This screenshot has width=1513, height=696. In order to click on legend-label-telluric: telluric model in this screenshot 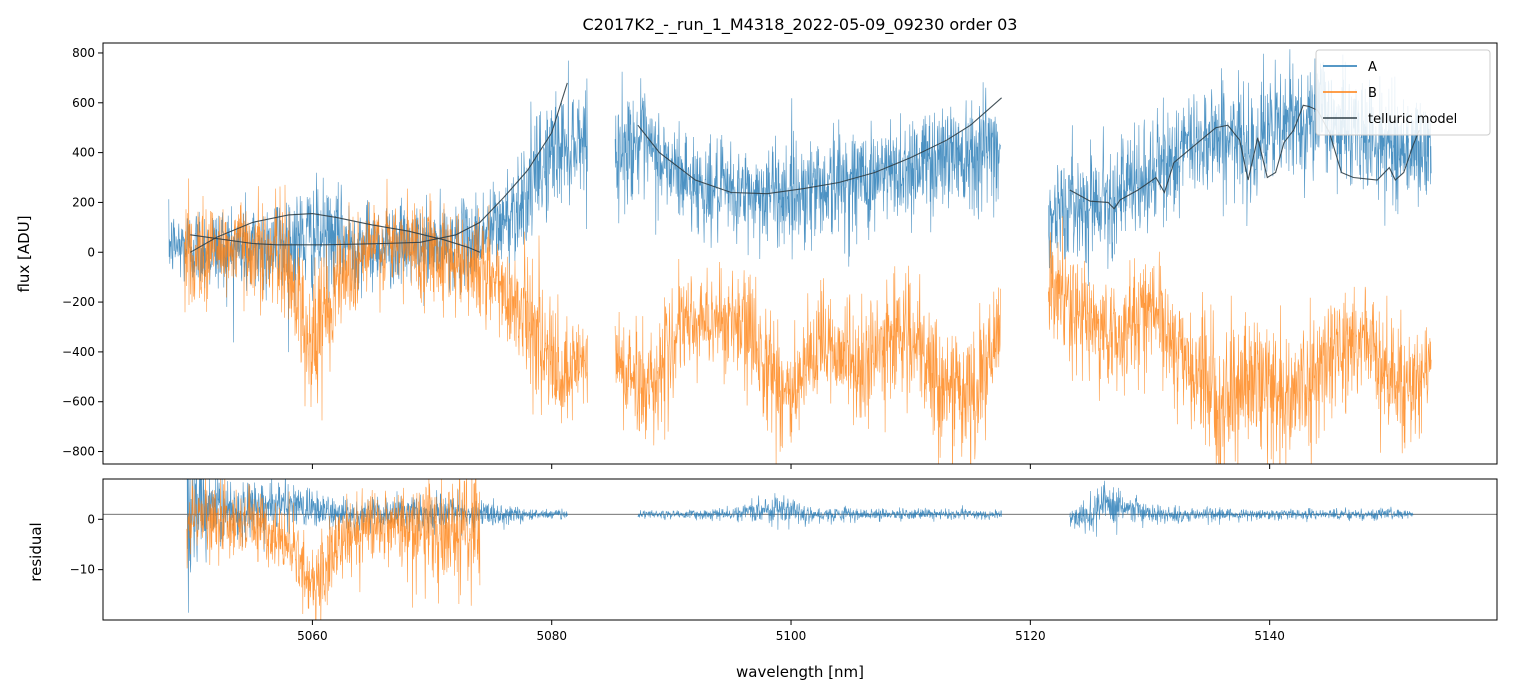, I will do `click(1412, 119)`.